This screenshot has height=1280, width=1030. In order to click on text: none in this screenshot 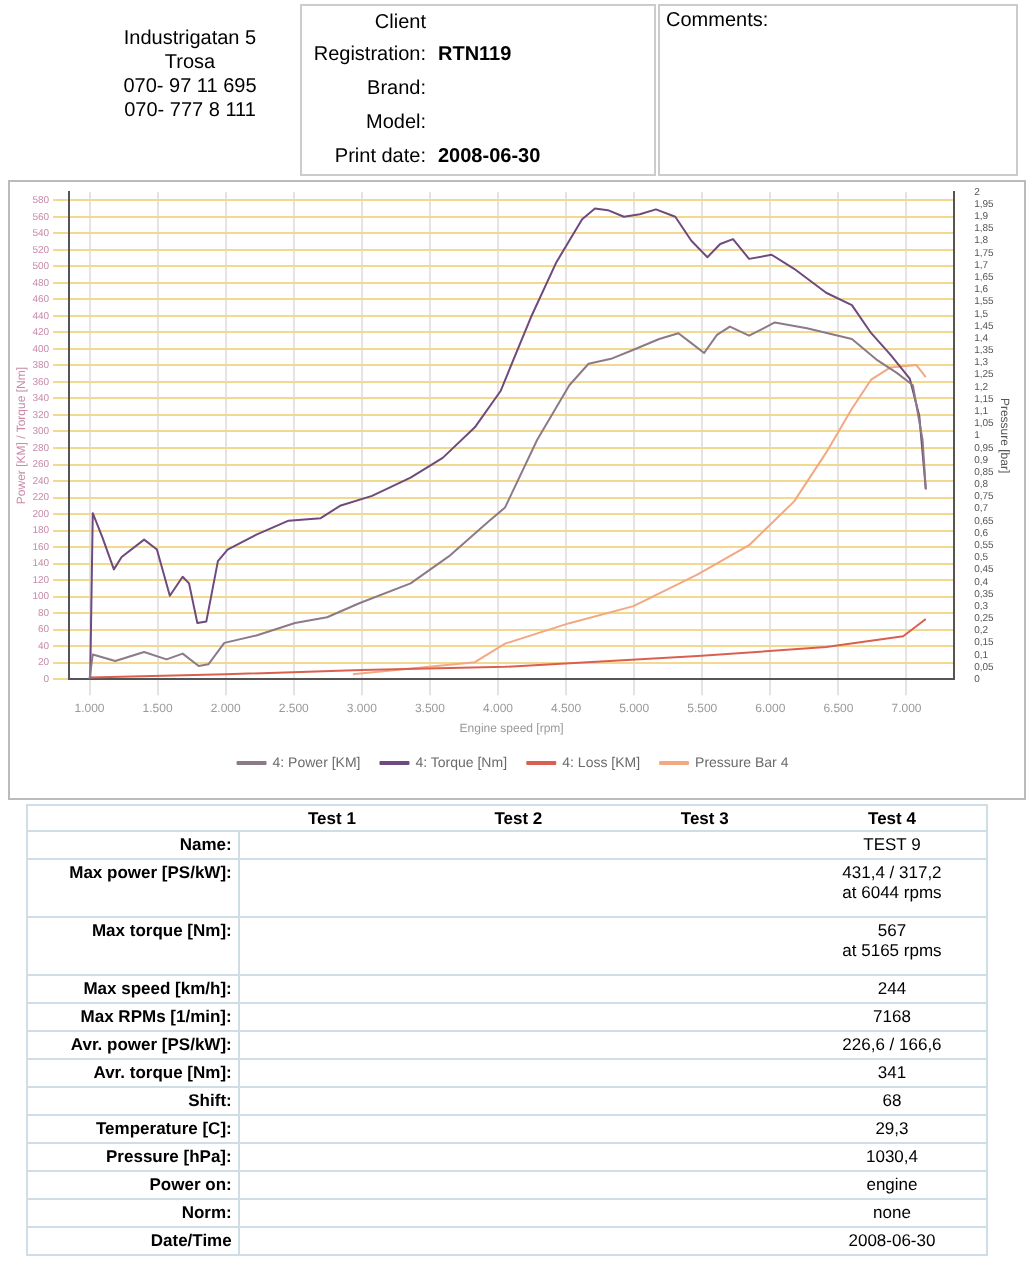, I will do `click(892, 1213)`.